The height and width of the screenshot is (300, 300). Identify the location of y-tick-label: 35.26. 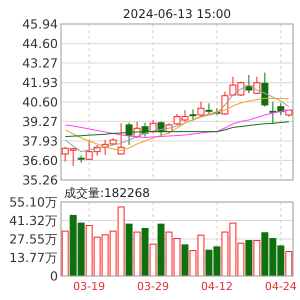
(40, 180).